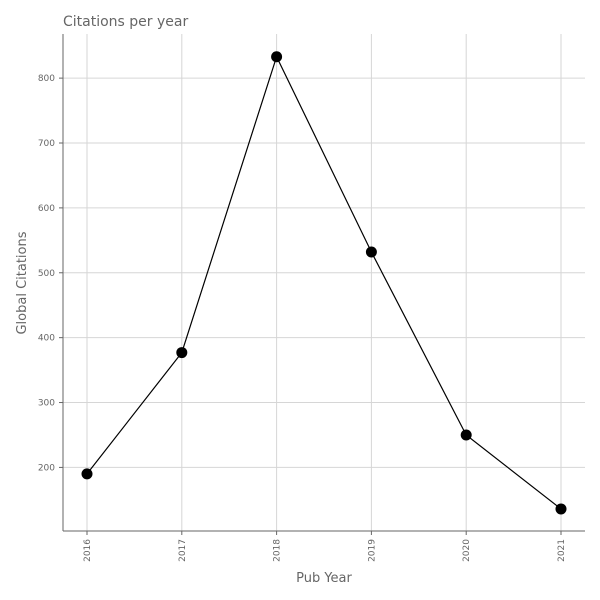 The width and height of the screenshot is (600, 600). What do you see at coordinates (125, 22) in the screenshot?
I see `chart-title: Citations per year` at bounding box center [125, 22].